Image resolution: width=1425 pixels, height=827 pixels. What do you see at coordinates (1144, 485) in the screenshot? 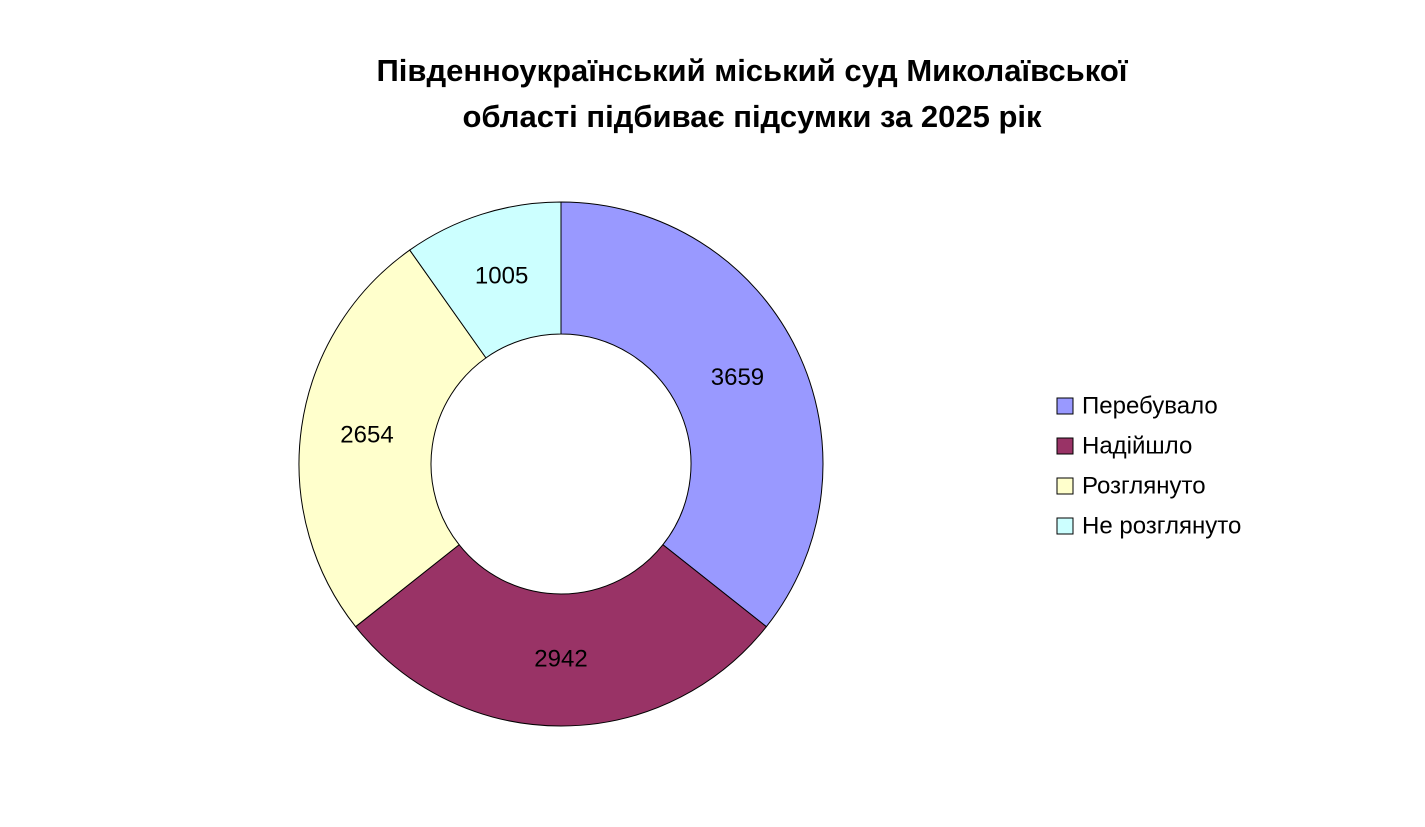
I see `legend-label: Розглянуто` at bounding box center [1144, 485].